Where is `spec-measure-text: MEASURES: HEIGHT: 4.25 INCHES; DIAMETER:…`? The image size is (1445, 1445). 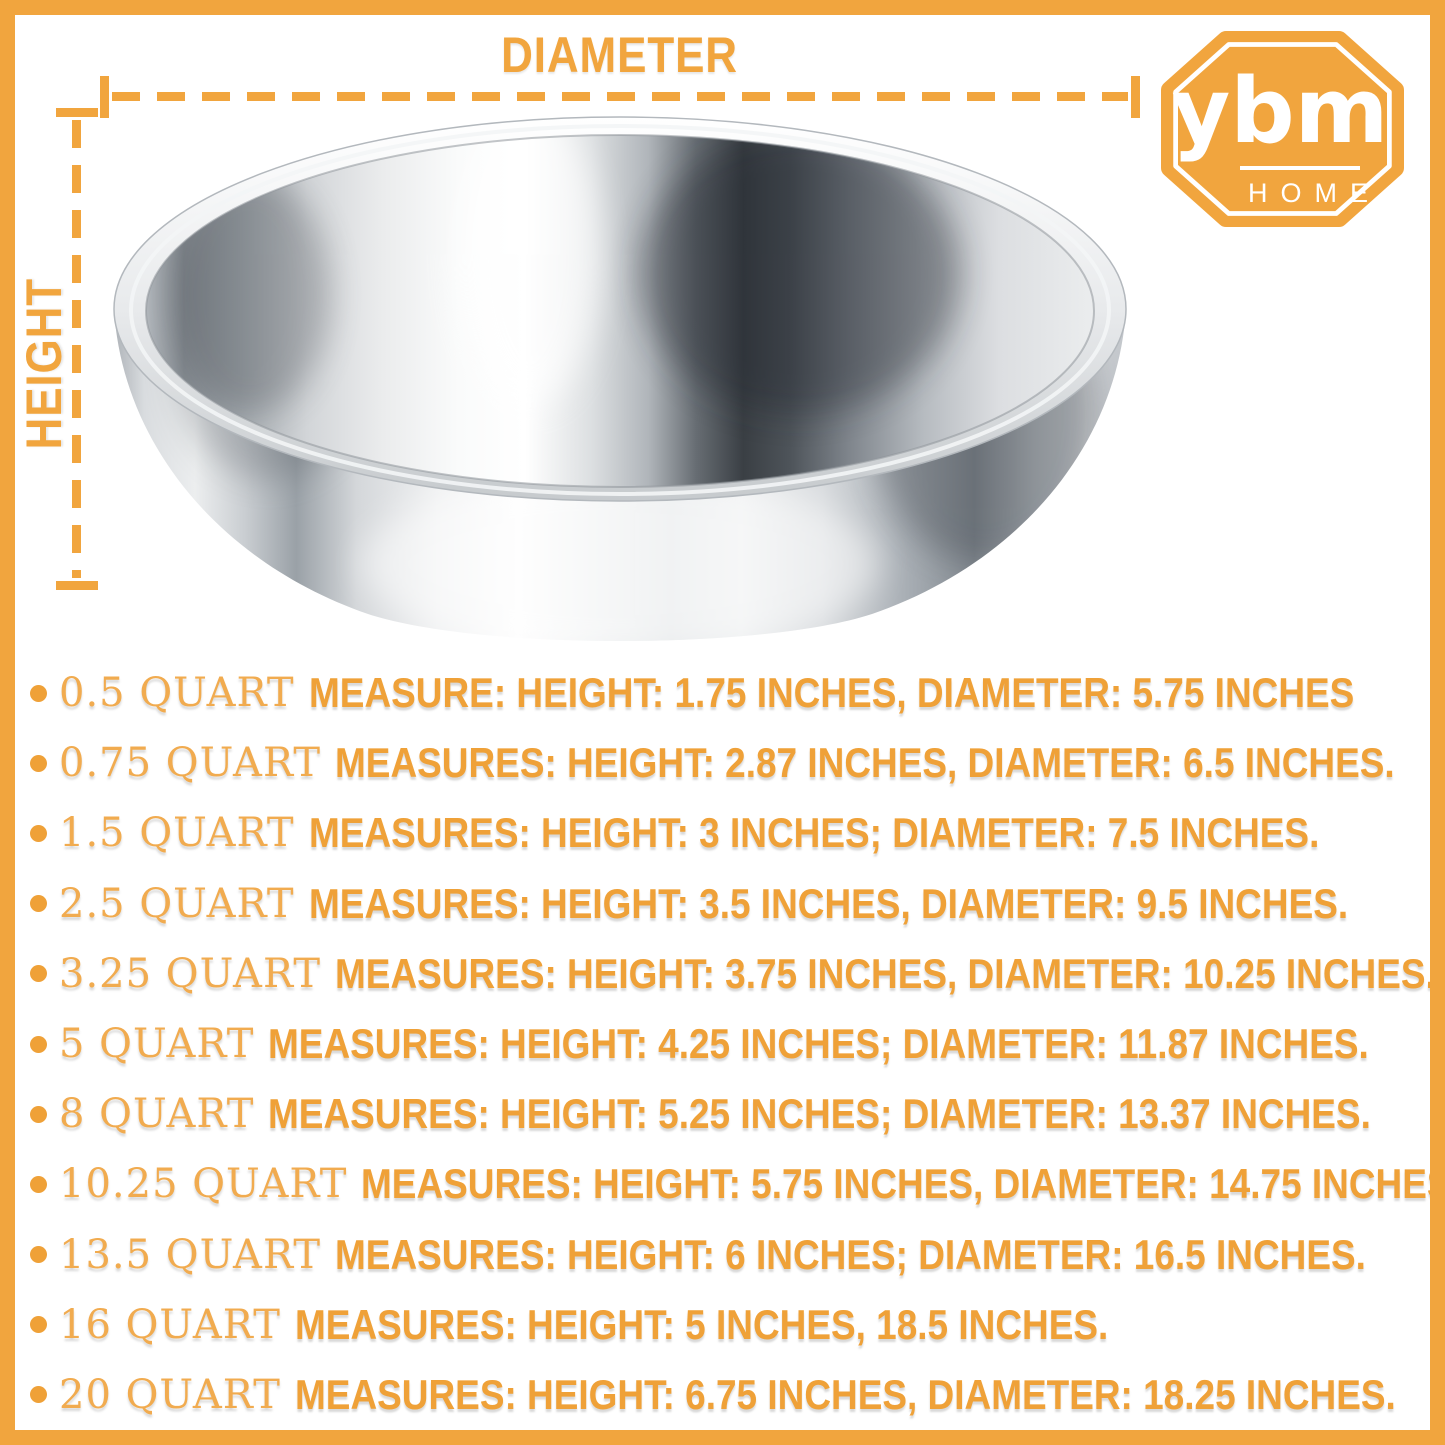 spec-measure-text: MEASURES: HEIGHT: 4.25 INCHES; DIAMETER:… is located at coordinates (819, 1044).